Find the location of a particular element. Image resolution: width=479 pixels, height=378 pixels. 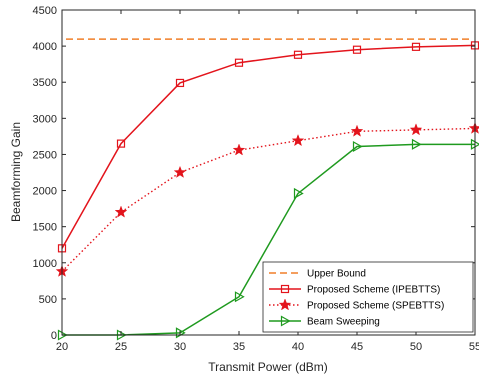

y-axis-label: Beamforming Gain is located at coordinates (16, 172).